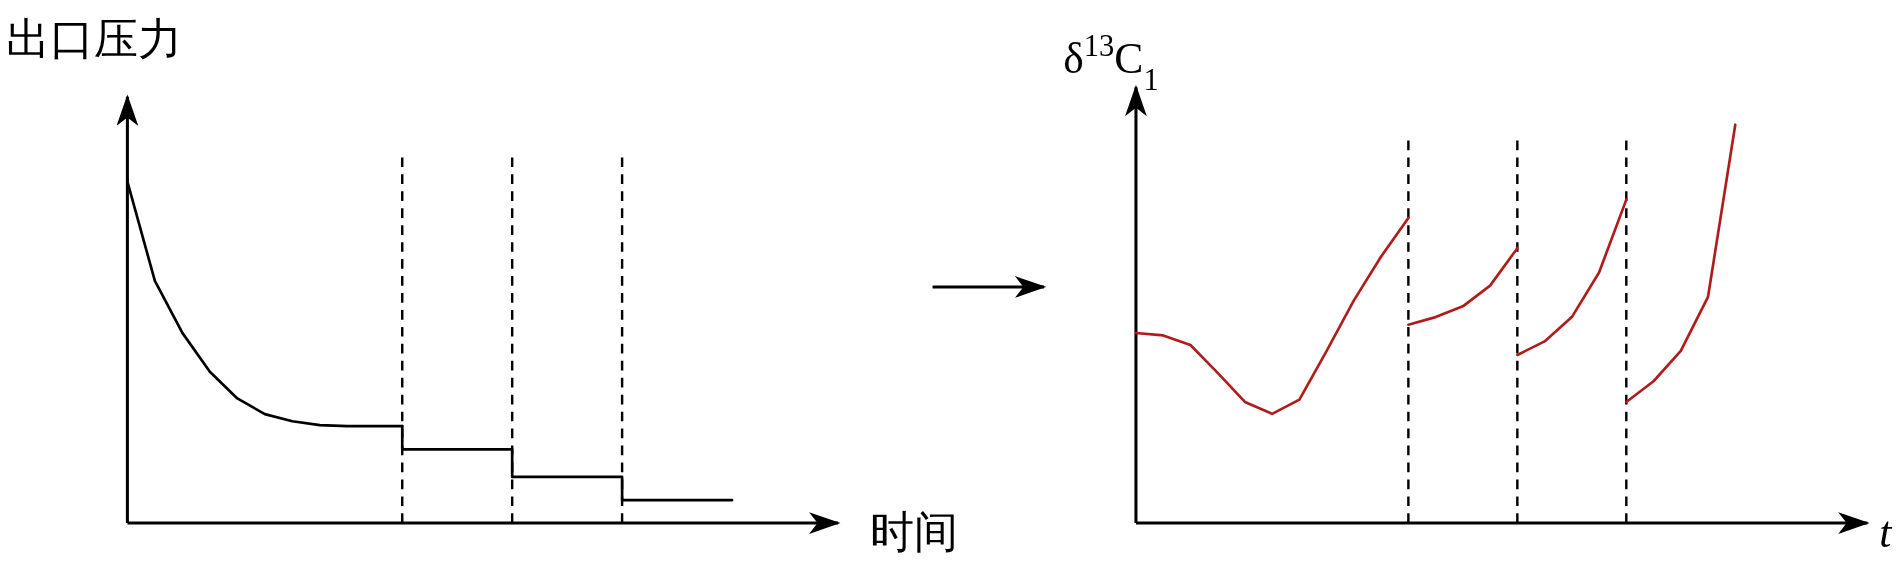  What do you see at coordinates (1886, 532) in the screenshot?
I see `x-axis-title: t` at bounding box center [1886, 532].